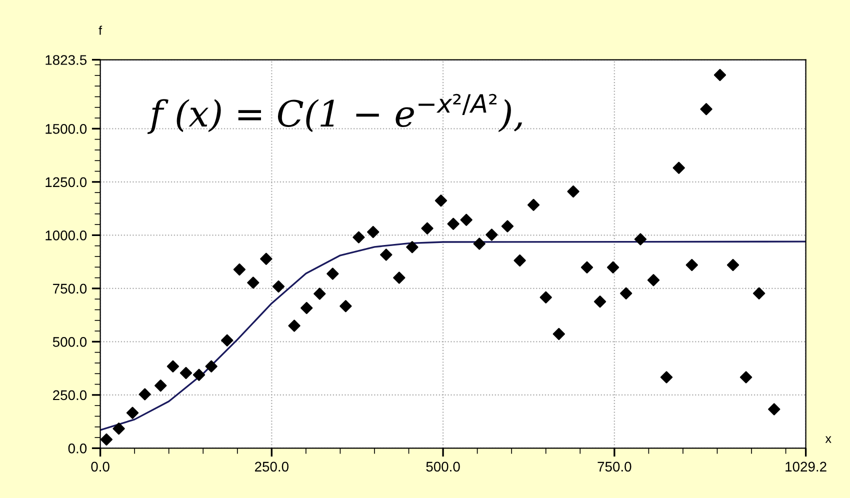  What do you see at coordinates (443, 467) in the screenshot?
I see `x-tick-label: 500.0` at bounding box center [443, 467].